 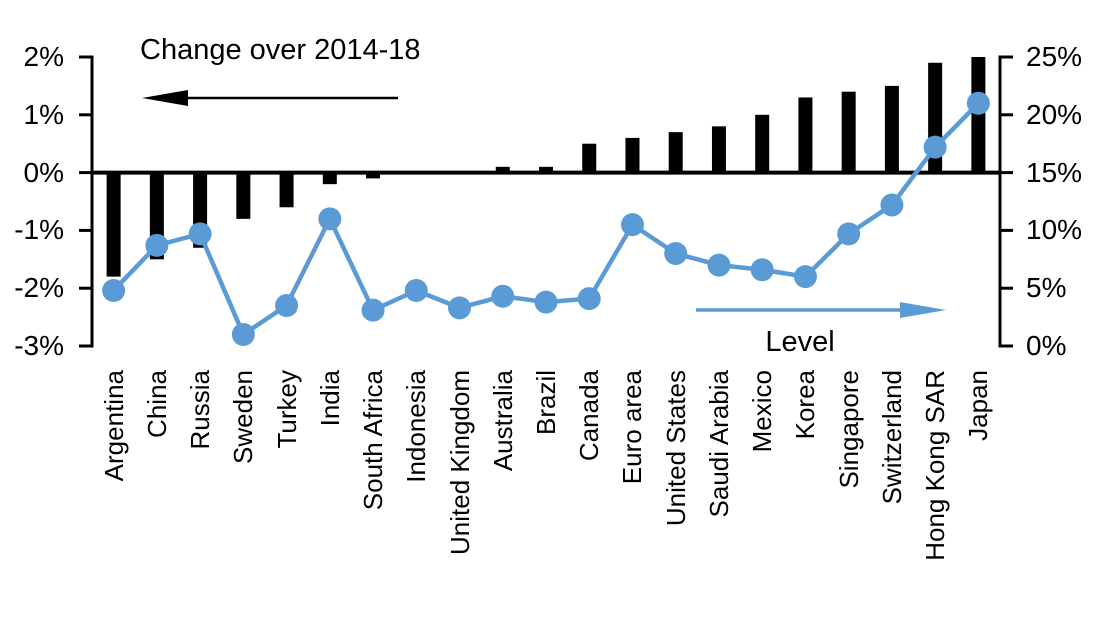 I want to click on category-label-switzerland: Switzerland, so click(x=891, y=437).